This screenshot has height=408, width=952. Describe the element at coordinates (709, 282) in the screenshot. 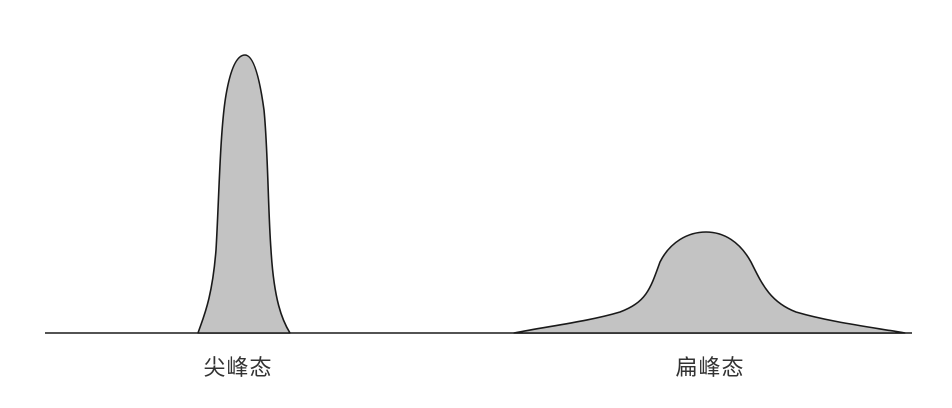

I see `flat-peak-curve` at that location.